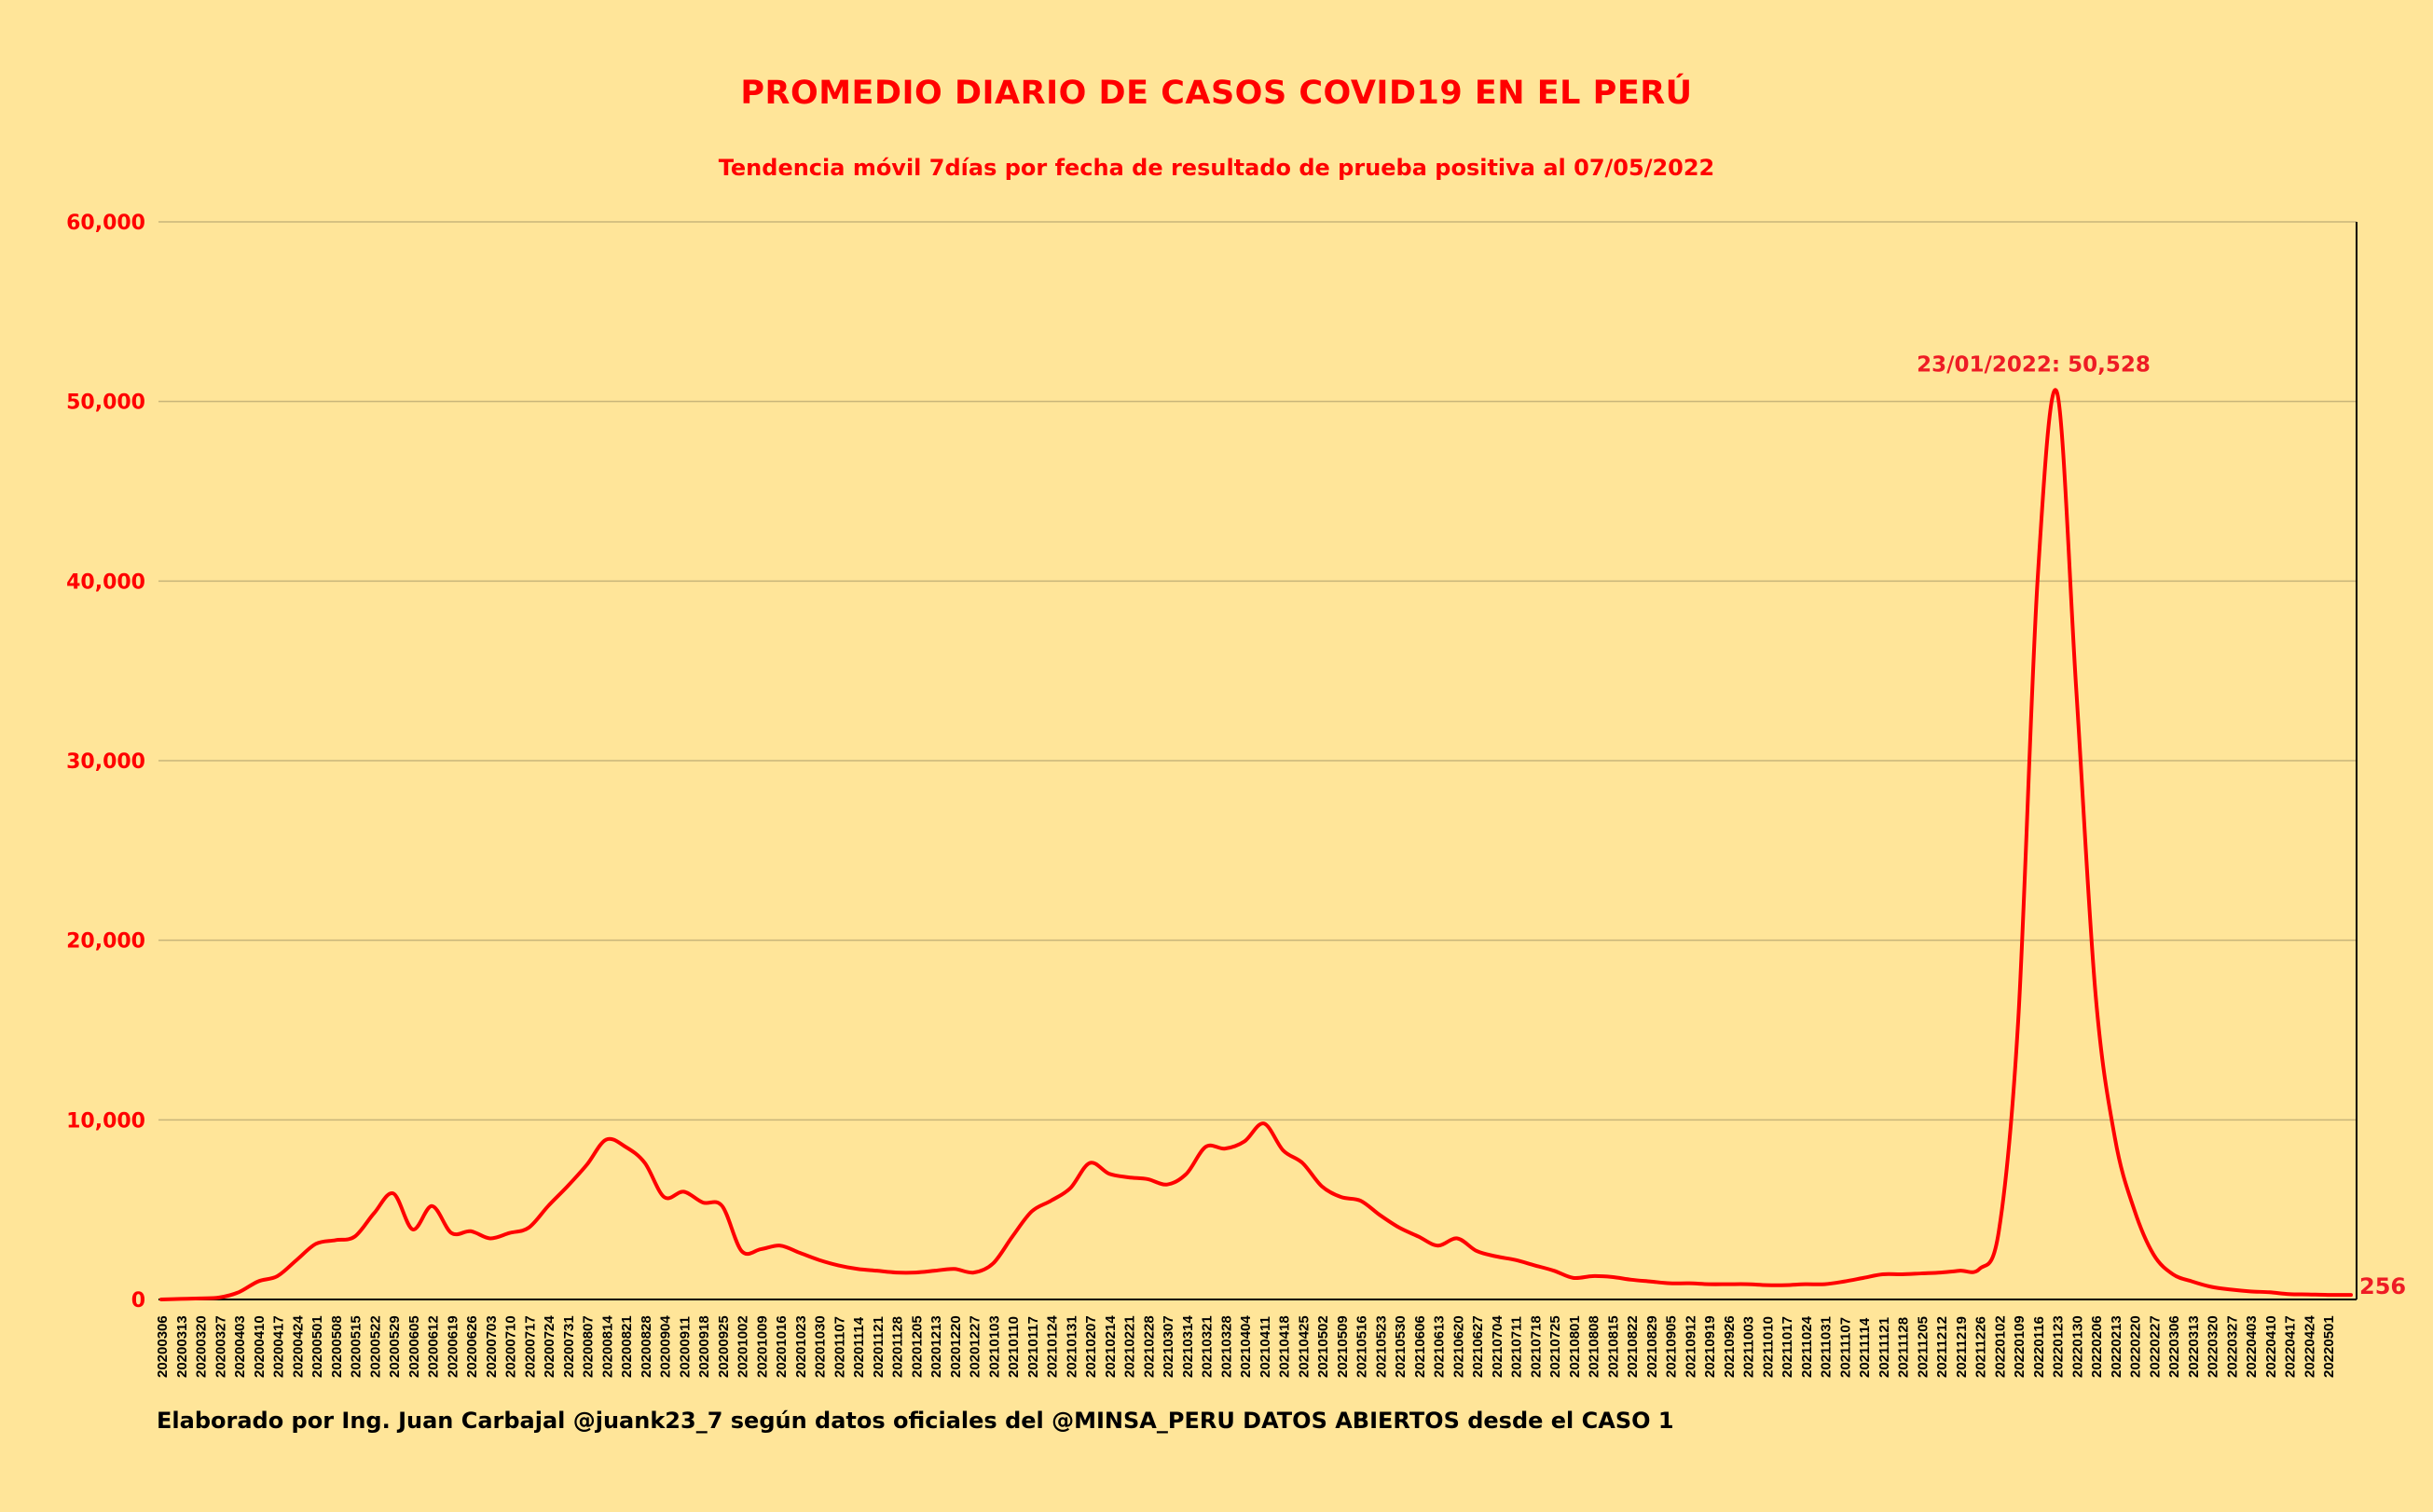 The width and height of the screenshot is (2433, 1512). I want to click on x-tick-label: 20210711, so click(1517, 1347).